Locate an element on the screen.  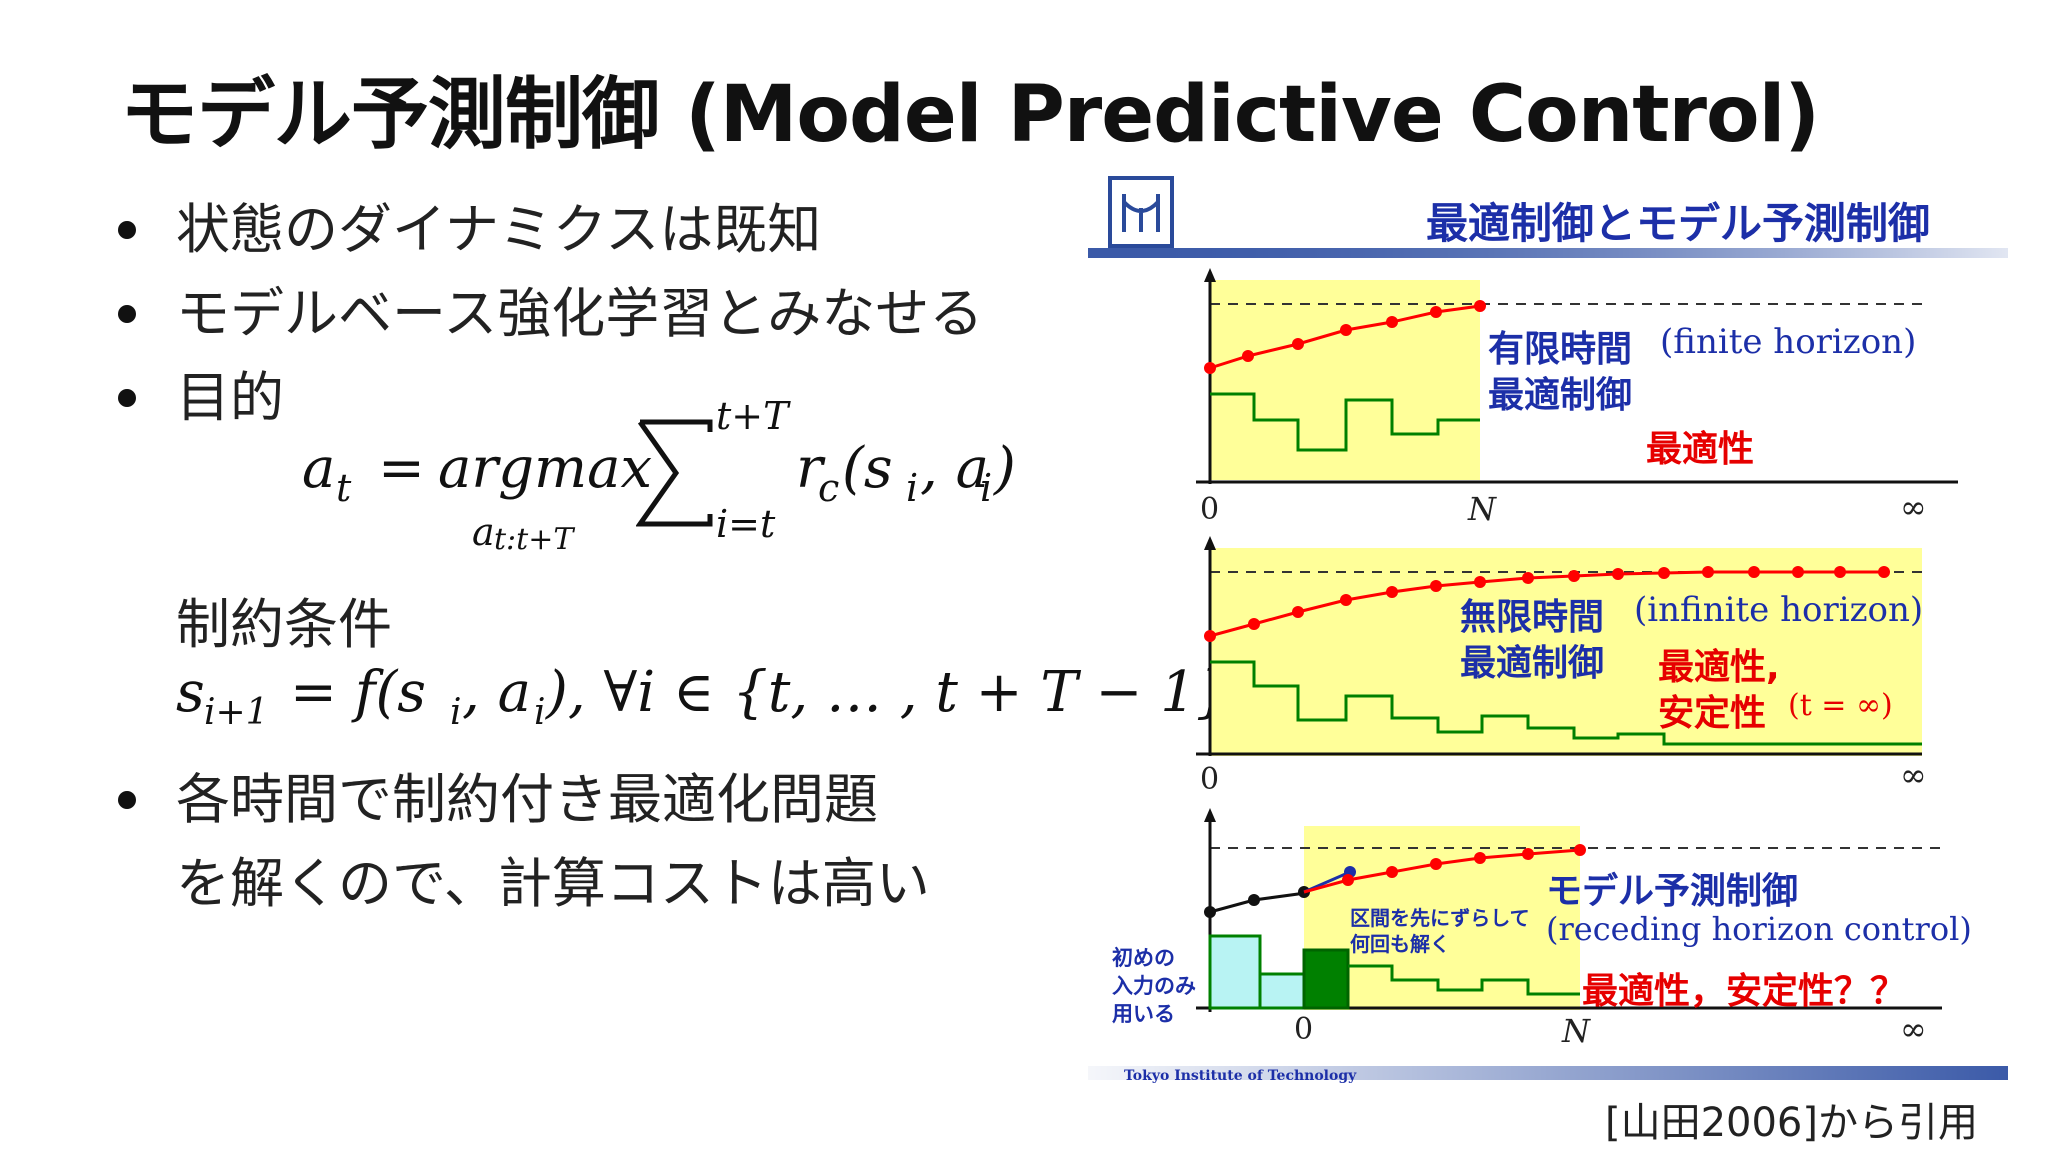
con-rest2: , a is located at coordinates (496, 692).